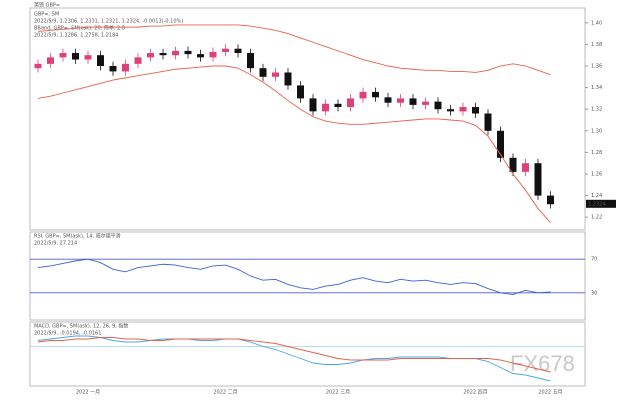  What do you see at coordinates (596, 67) in the screenshot?
I see `y-tick-label: 1.36` at bounding box center [596, 67].